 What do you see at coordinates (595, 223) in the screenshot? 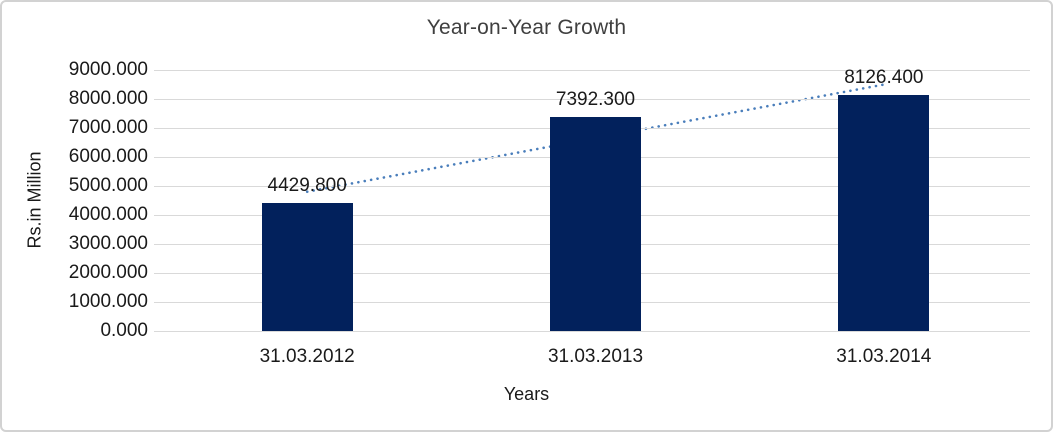
I see `bar-31.03.2013` at bounding box center [595, 223].